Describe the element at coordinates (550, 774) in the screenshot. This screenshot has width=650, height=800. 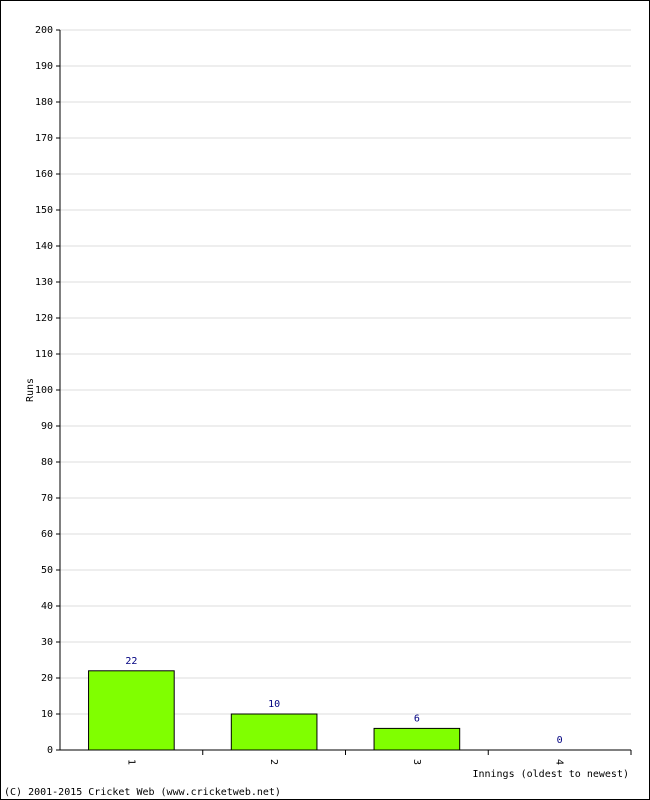
I see `x-axis-label: Innings (oldest to newest)` at that location.